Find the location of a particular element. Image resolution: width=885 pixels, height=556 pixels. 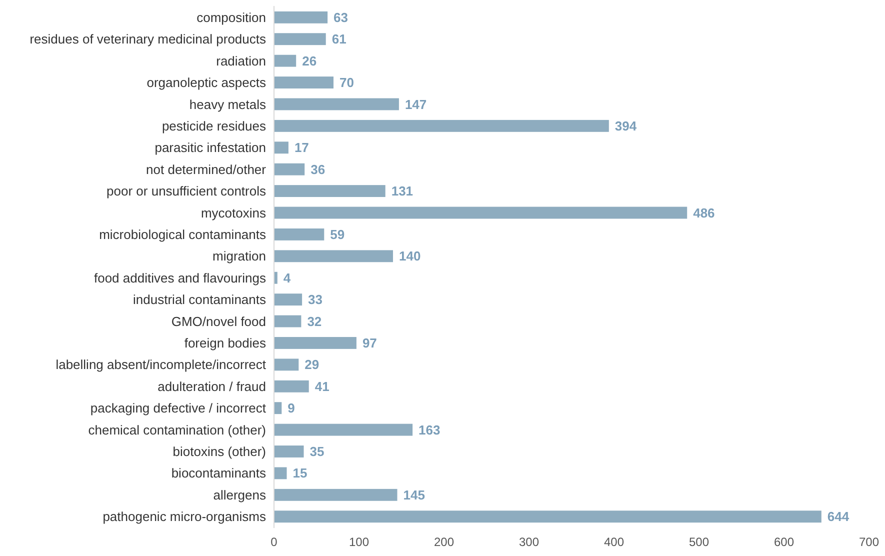

x-tick-label: 200 is located at coordinates (444, 542).